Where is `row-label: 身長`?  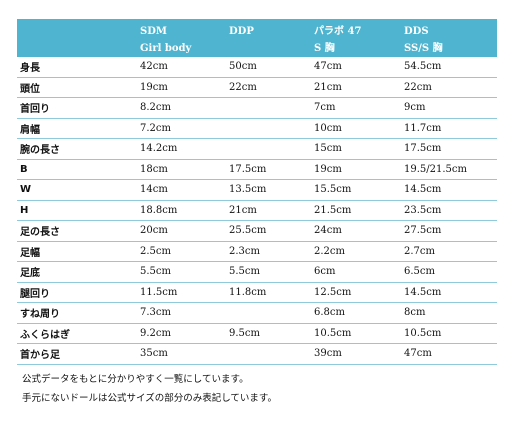 row-label: 身長 is located at coordinates (76, 67).